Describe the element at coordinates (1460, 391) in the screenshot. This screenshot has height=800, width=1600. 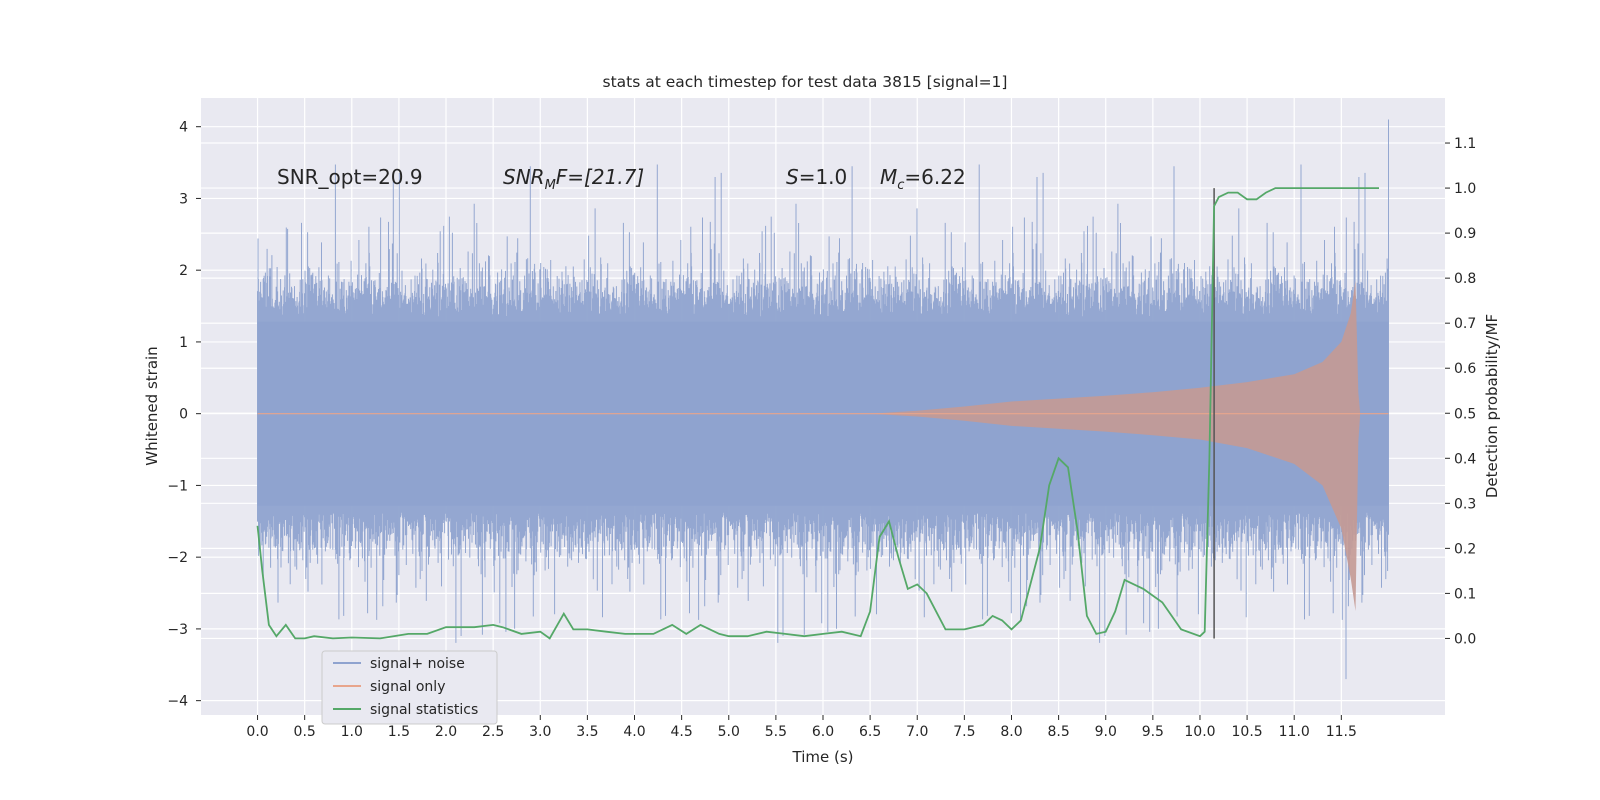
I see `y-axis-right: 1.1 1.0 0.9 0.8 0.7 0.6 0.5 0.4 0.3 0.2 0.1 0.0` at that location.